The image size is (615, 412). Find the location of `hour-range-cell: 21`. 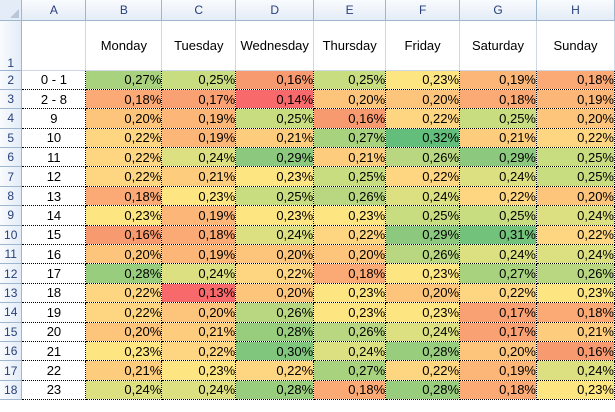

hour-range-cell: 21 is located at coordinates (54, 351).